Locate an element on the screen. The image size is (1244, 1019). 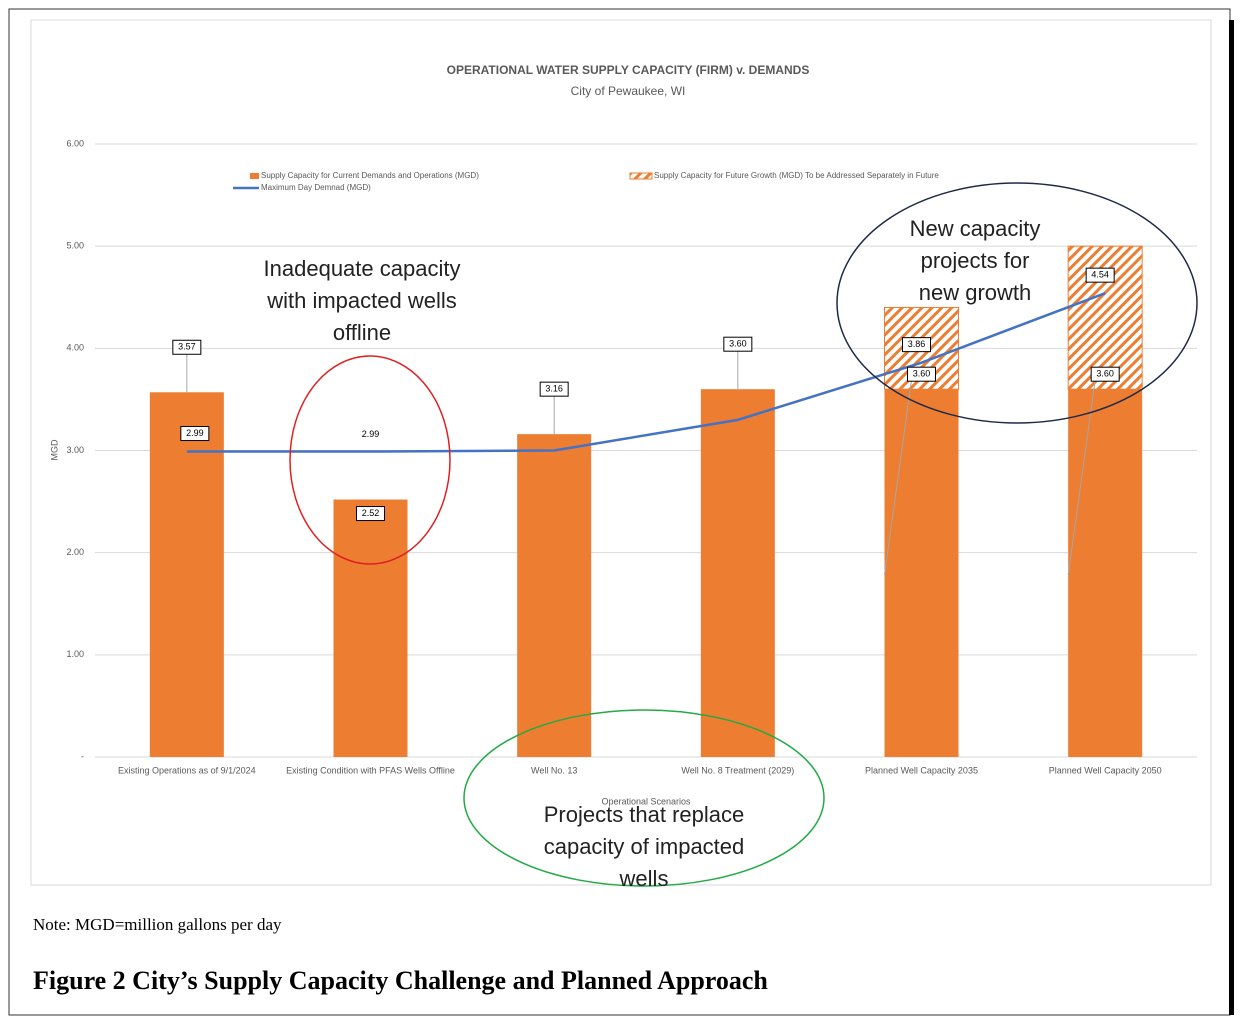
page-edge is located at coordinates (1231, 517).